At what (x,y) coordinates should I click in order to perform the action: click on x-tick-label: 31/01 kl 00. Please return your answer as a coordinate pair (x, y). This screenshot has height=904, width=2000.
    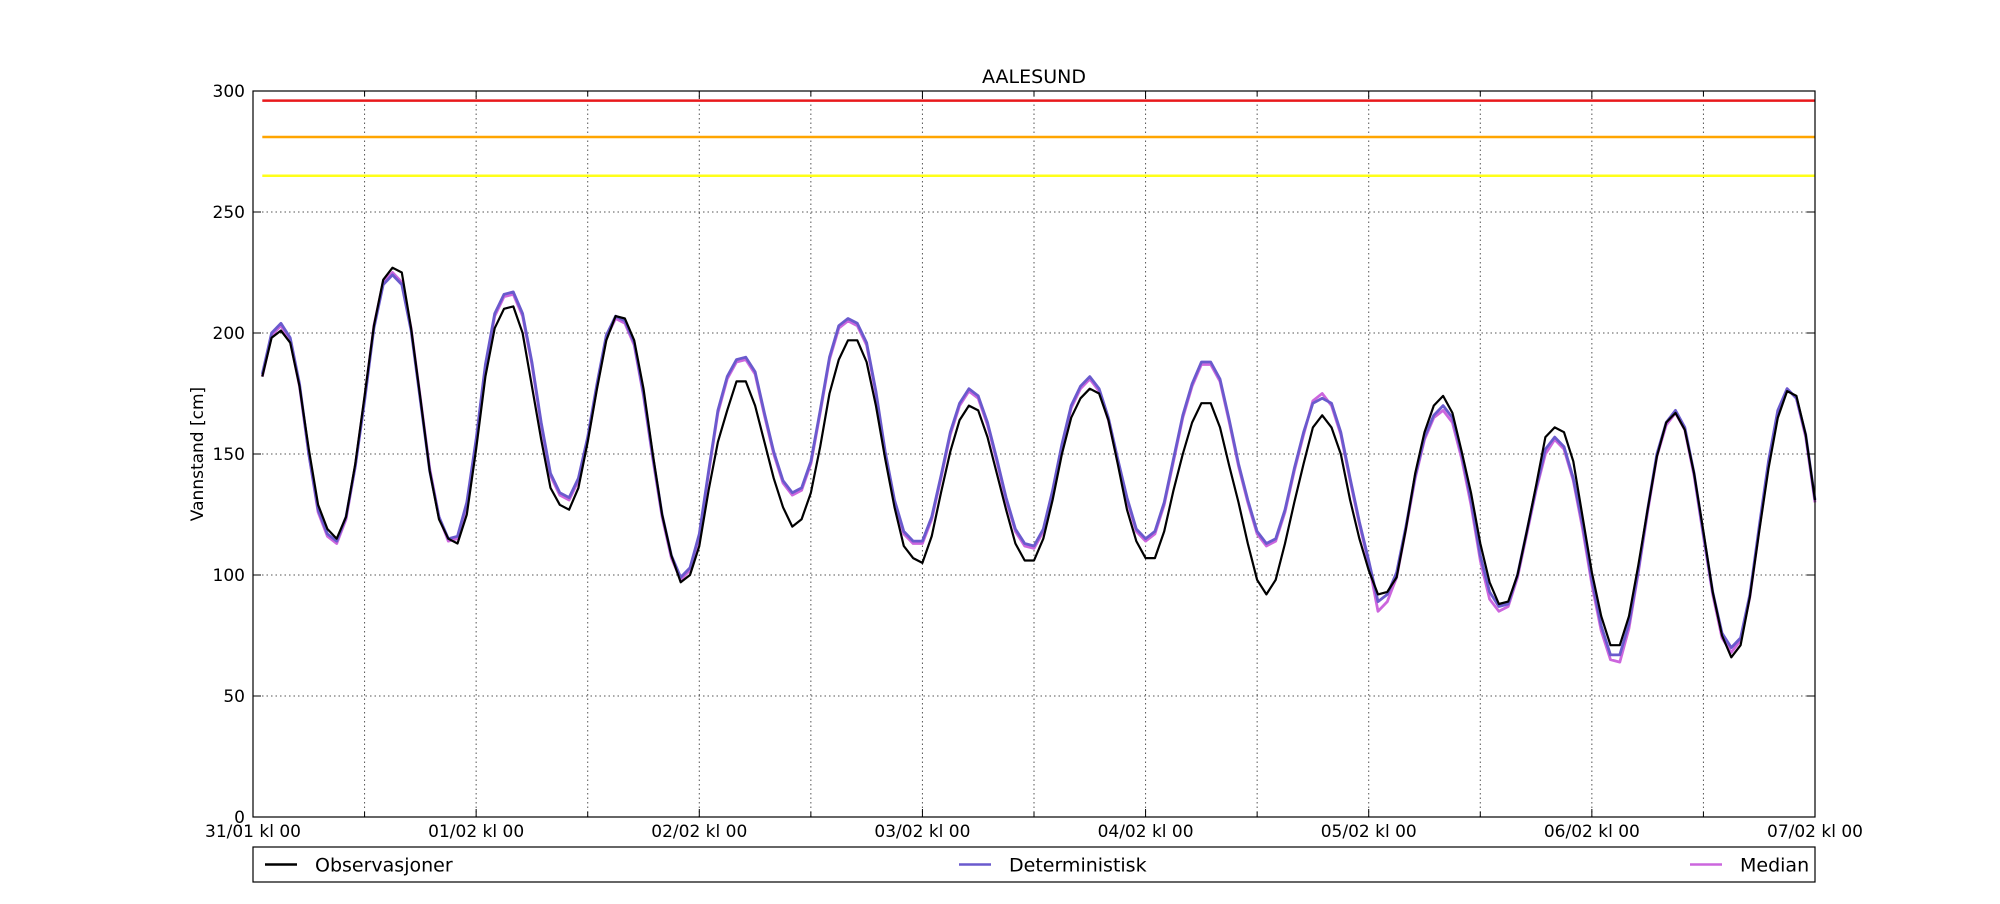
    Looking at the image, I should click on (253, 832).